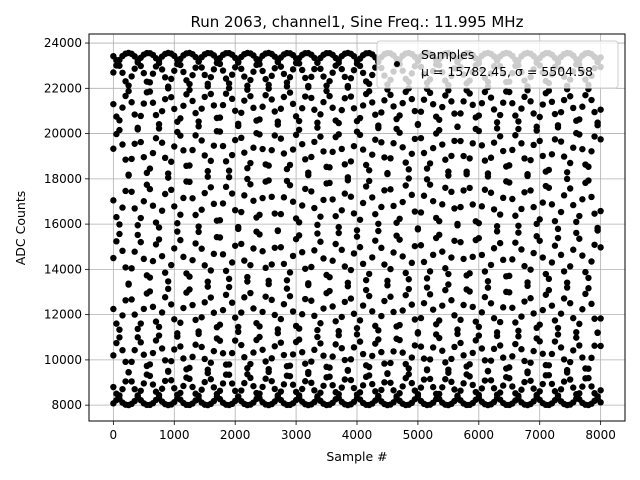  I want to click on legend-box, so click(497, 64).